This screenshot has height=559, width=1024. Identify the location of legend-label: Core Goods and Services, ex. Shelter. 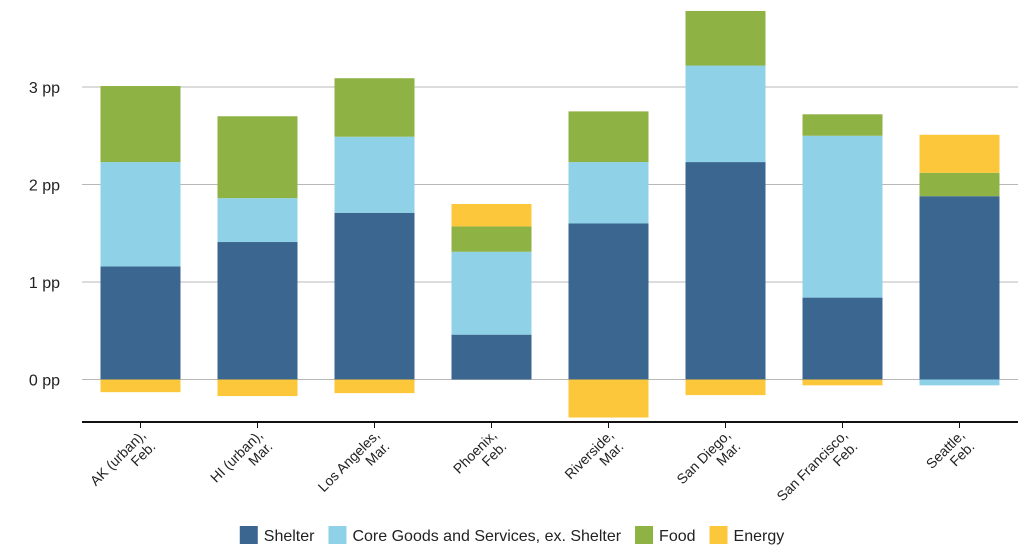
(486, 536).